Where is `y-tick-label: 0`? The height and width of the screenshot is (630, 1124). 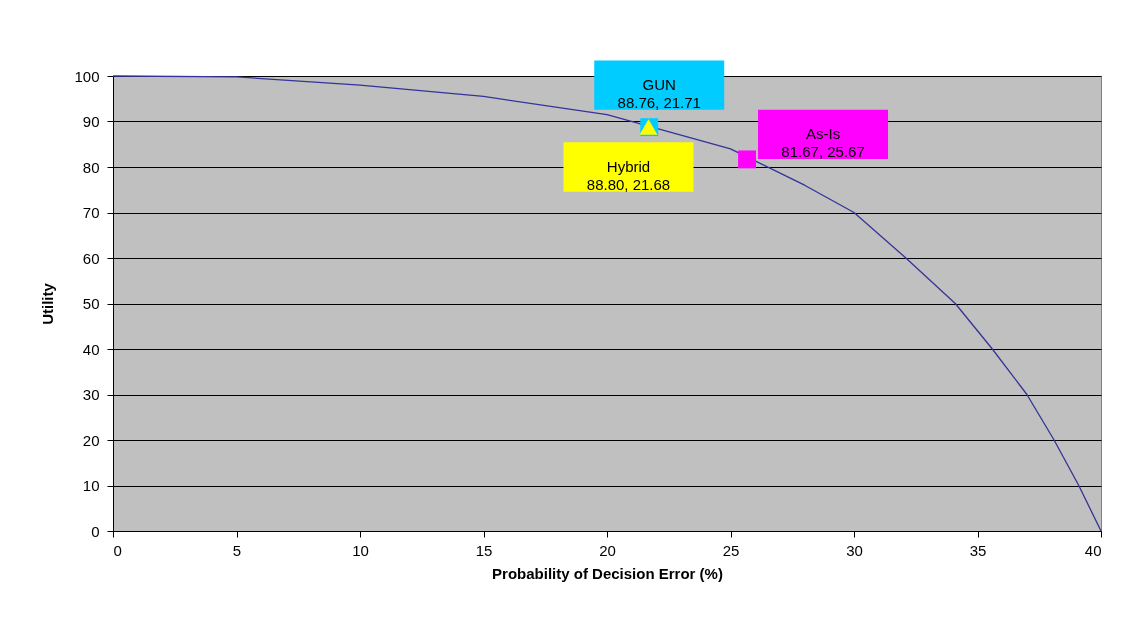
y-tick-label: 0 is located at coordinates (95, 531).